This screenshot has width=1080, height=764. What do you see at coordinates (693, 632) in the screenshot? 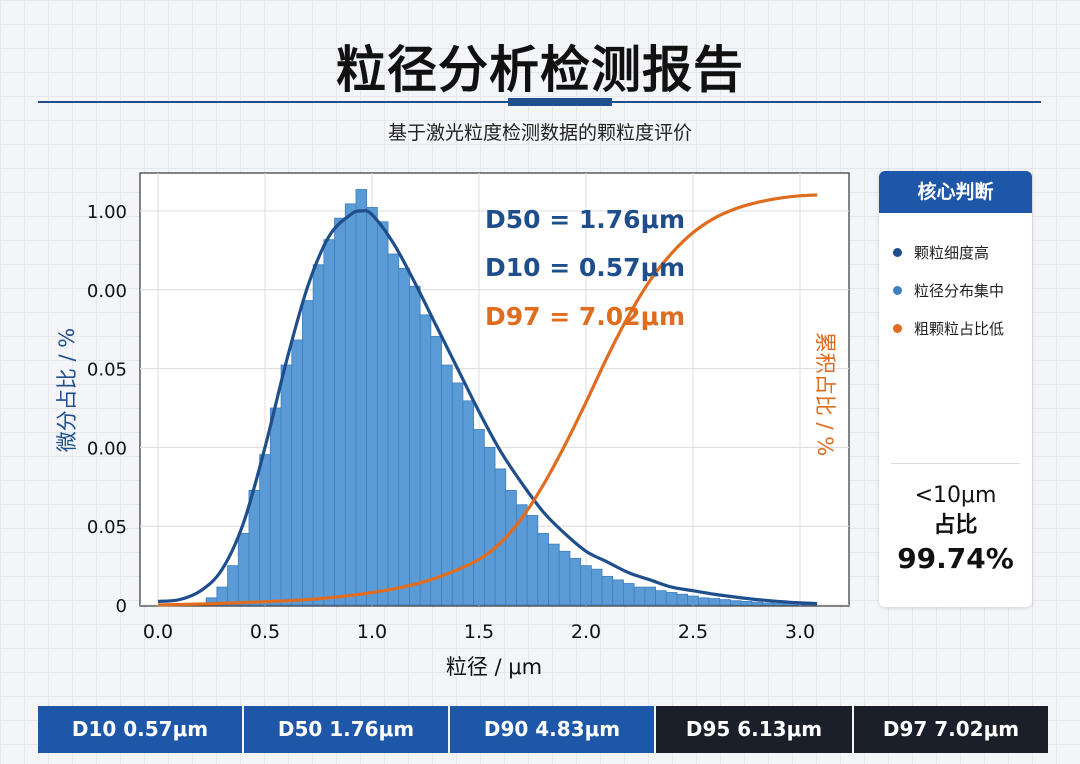
I see `x-tick-label: 2.5` at bounding box center [693, 632].